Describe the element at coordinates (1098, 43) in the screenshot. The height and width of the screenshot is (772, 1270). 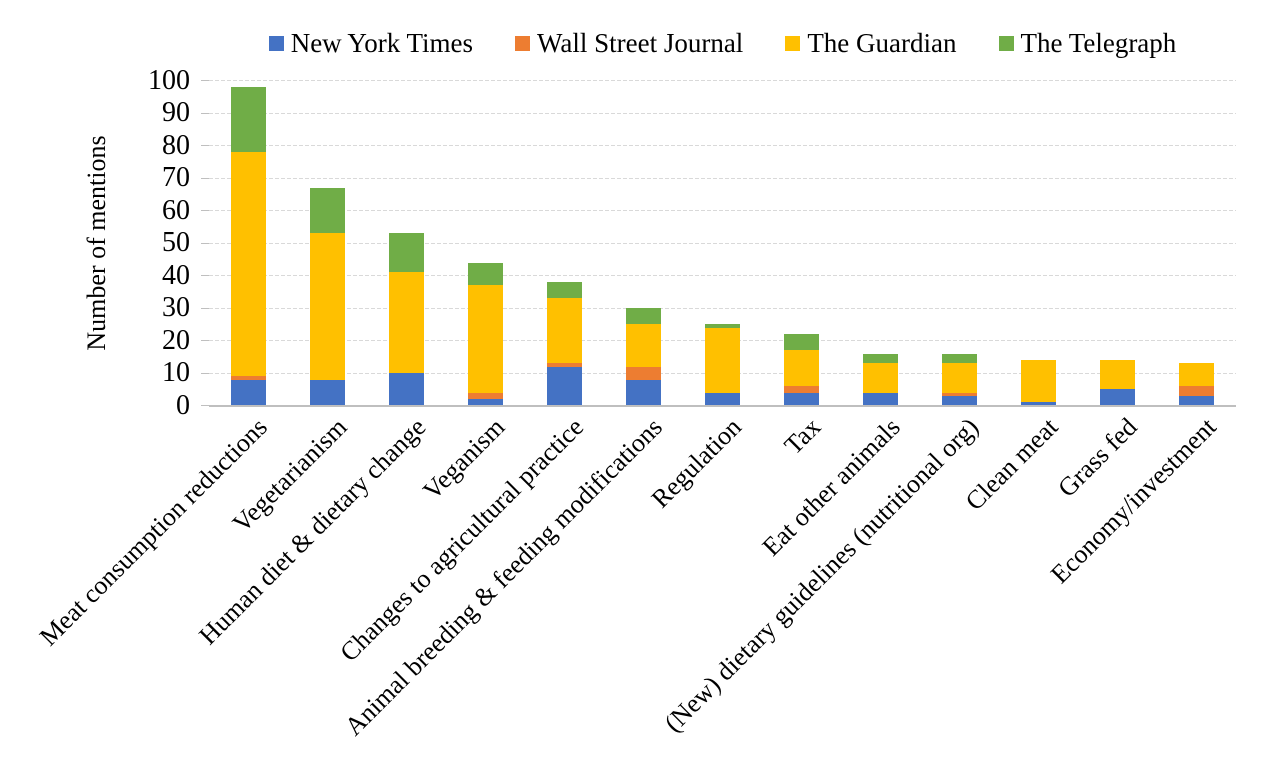
I see `legend-label: The Telegraph` at that location.